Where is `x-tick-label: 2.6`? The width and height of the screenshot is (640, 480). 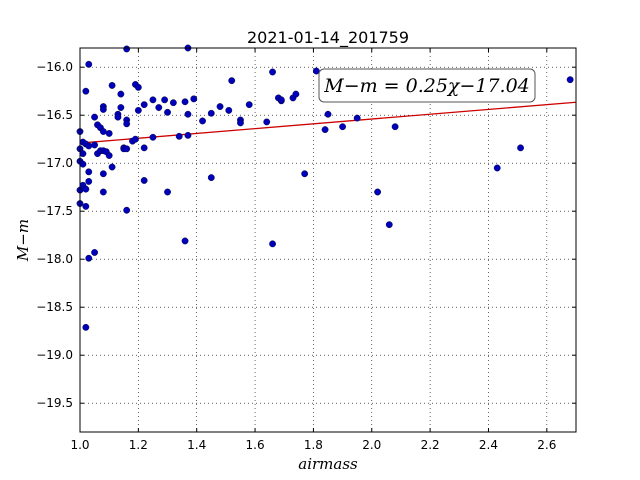 x-tick-label: 2.6 is located at coordinates (546, 445).